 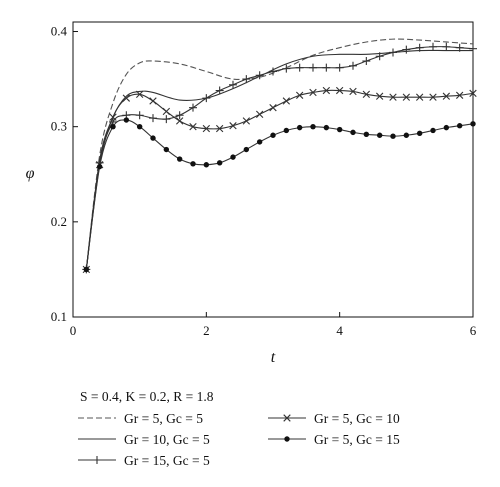 What do you see at coordinates (206, 330) in the screenshot?
I see `x-tick-label: 2` at bounding box center [206, 330].